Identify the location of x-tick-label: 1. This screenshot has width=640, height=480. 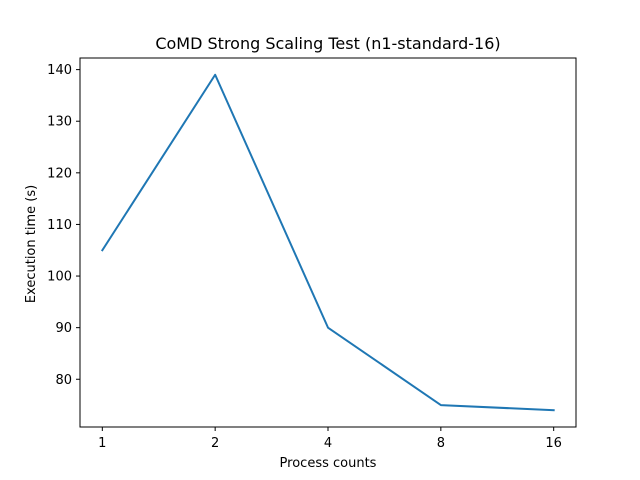
(102, 443).